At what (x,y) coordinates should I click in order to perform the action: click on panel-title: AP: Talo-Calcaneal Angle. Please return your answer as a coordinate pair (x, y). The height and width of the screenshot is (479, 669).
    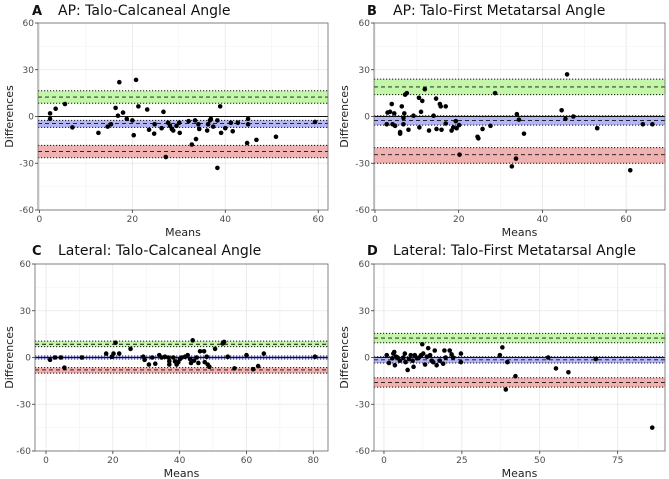
    Looking at the image, I should click on (144, 11).